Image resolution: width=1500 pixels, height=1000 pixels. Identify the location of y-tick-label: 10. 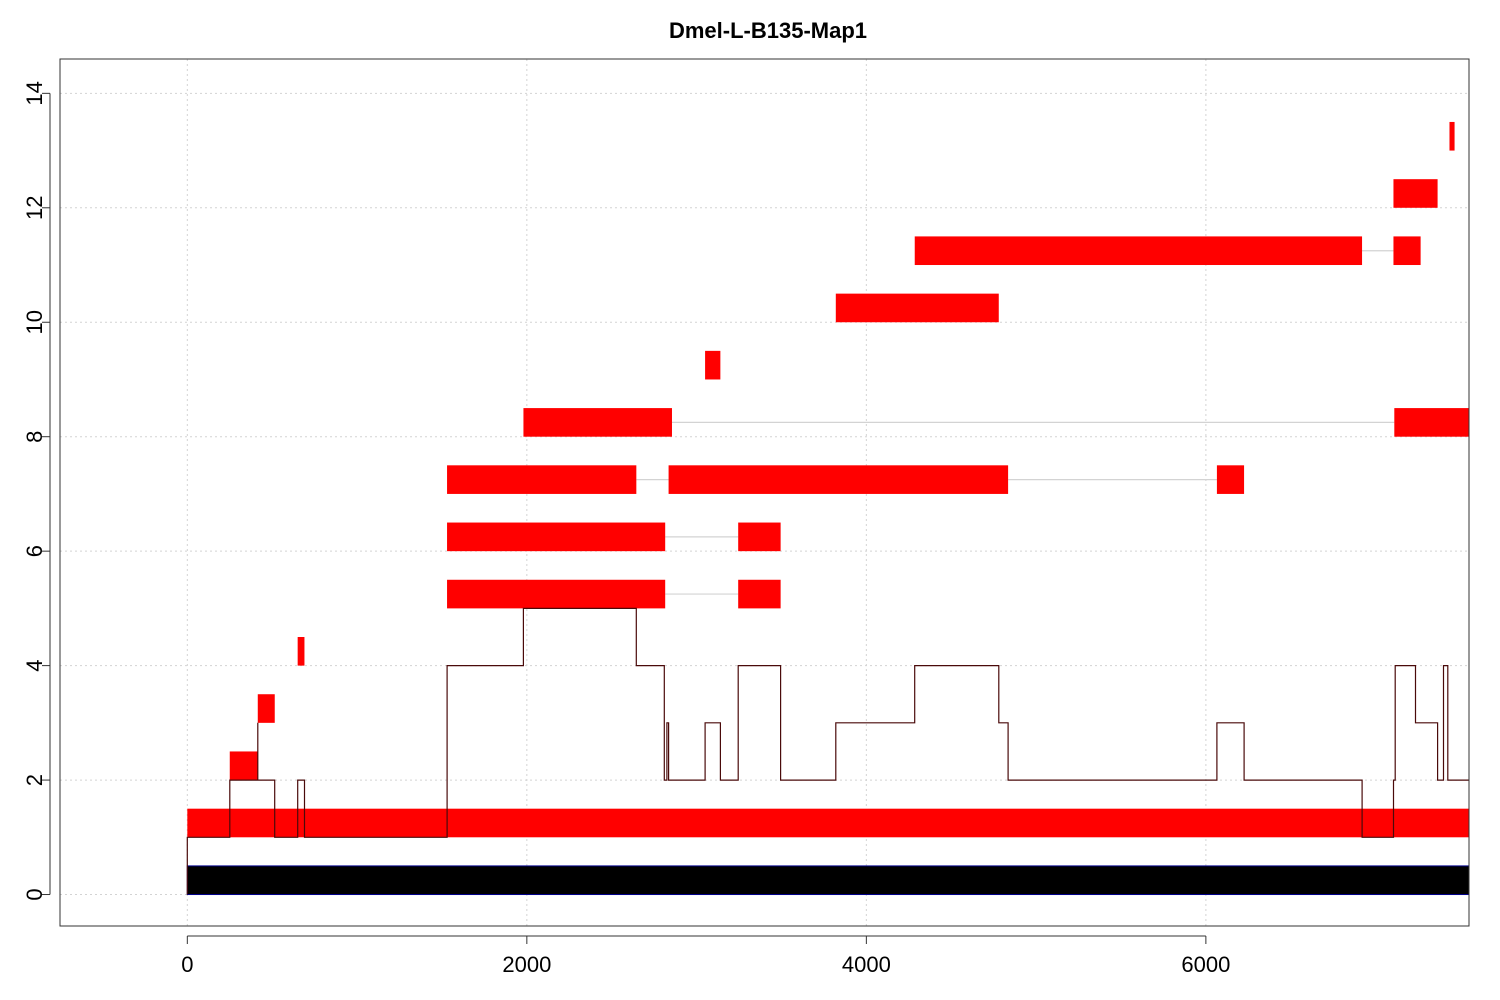
(34, 322).